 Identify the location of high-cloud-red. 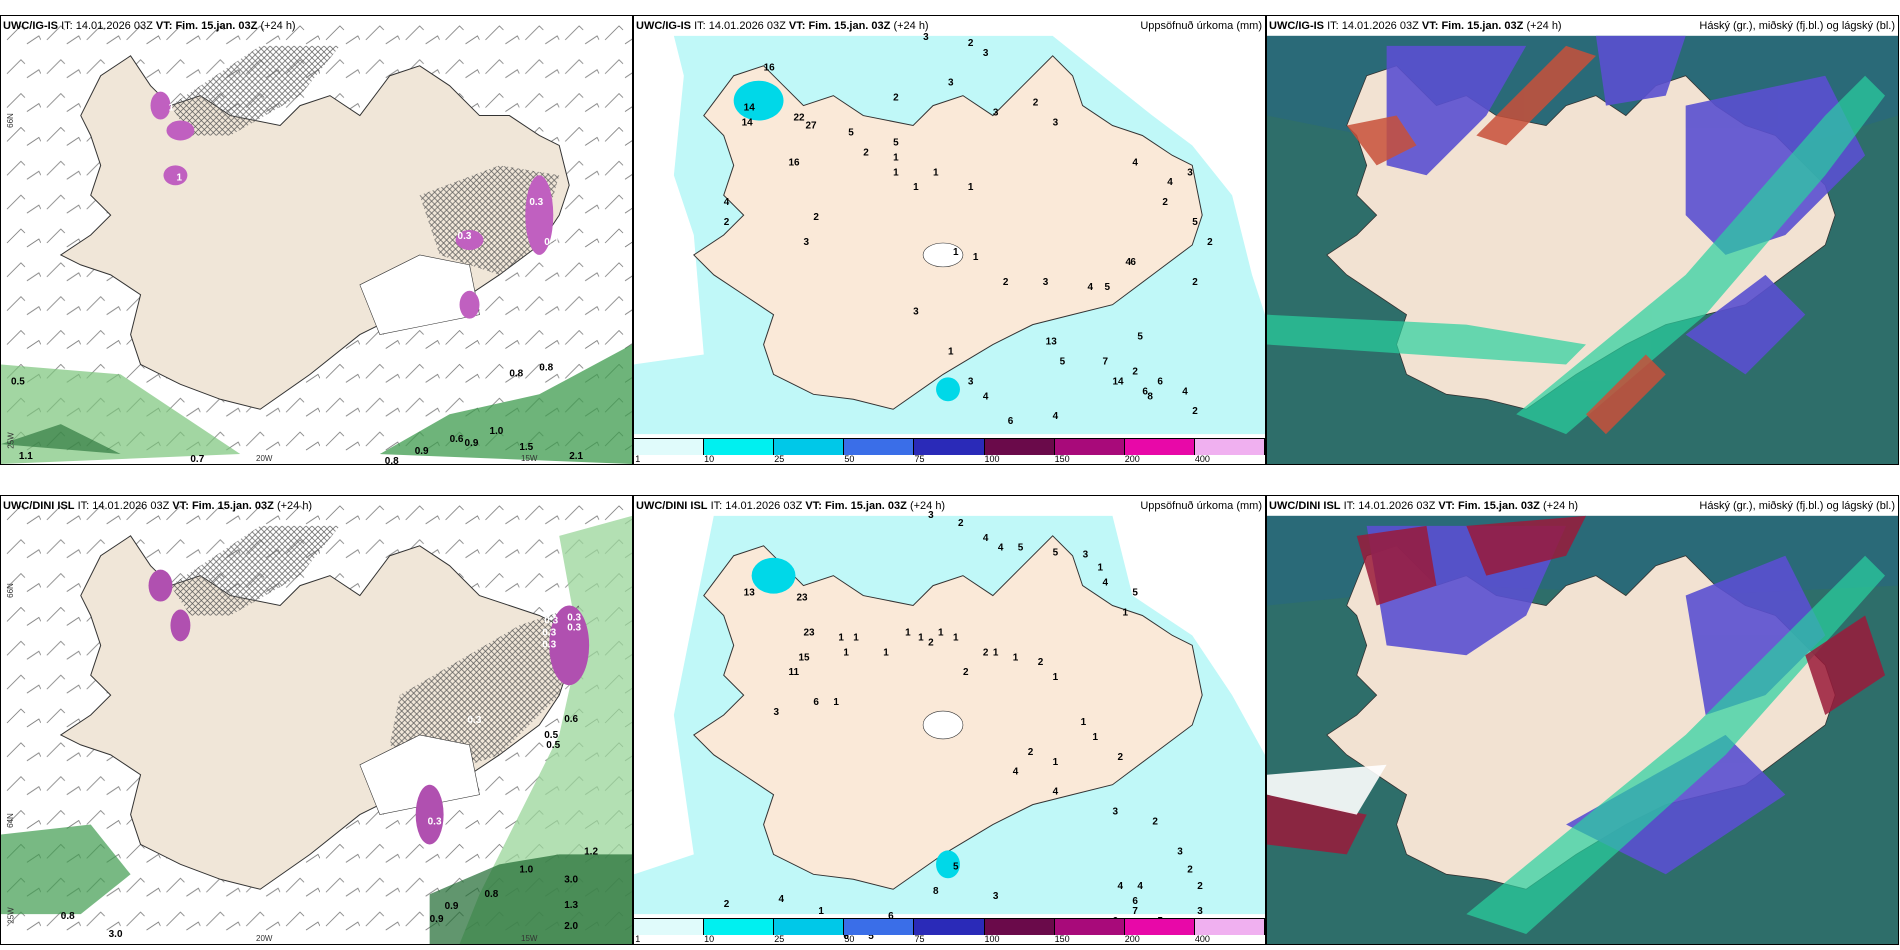
(1506, 240).